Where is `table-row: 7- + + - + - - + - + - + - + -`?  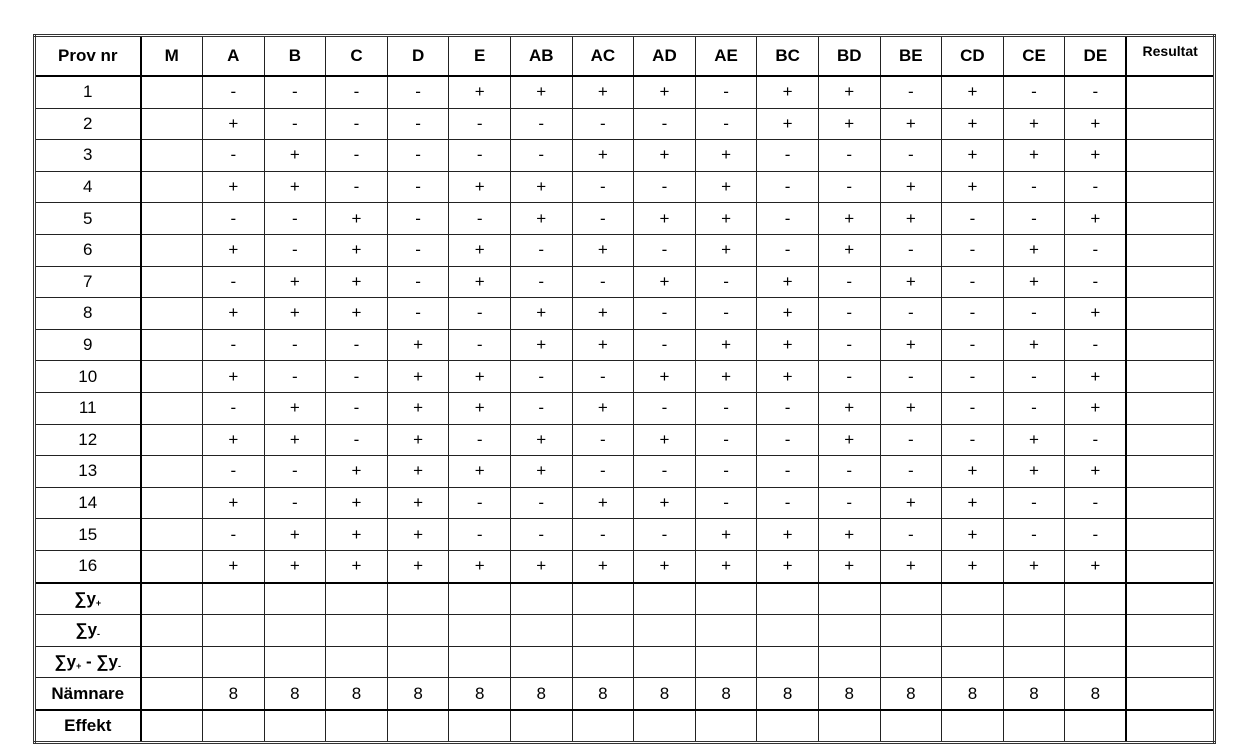
table-row: 7- + + - + - - + - + - + - + - is located at coordinates (624, 282).